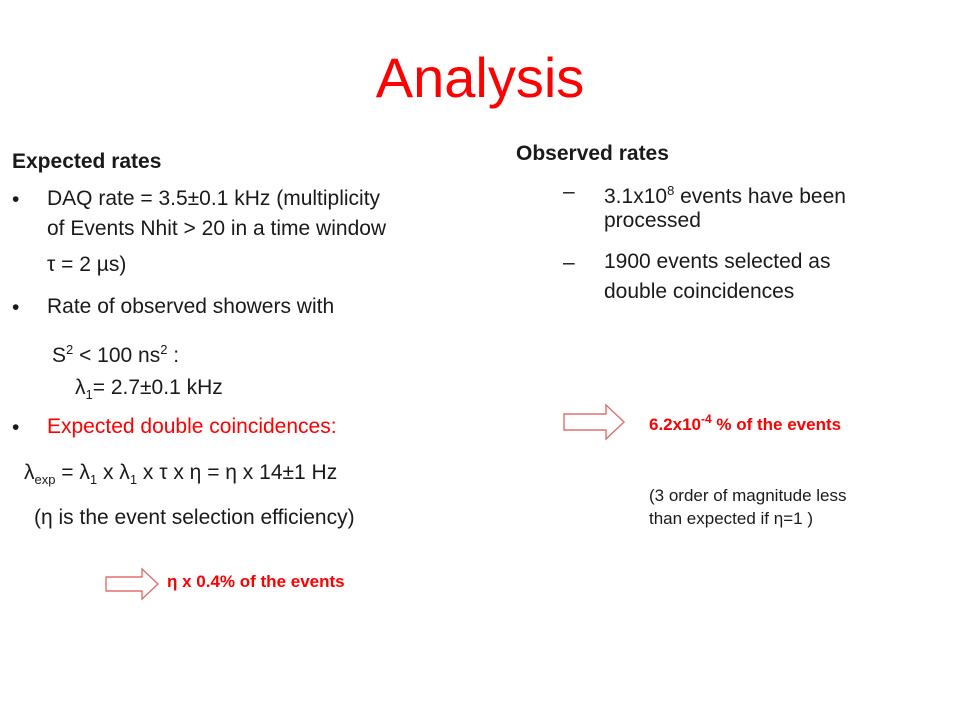 This screenshot has height=720, width=960. What do you see at coordinates (699, 291) in the screenshot?
I see `events-selected-line2: double coincidences` at bounding box center [699, 291].